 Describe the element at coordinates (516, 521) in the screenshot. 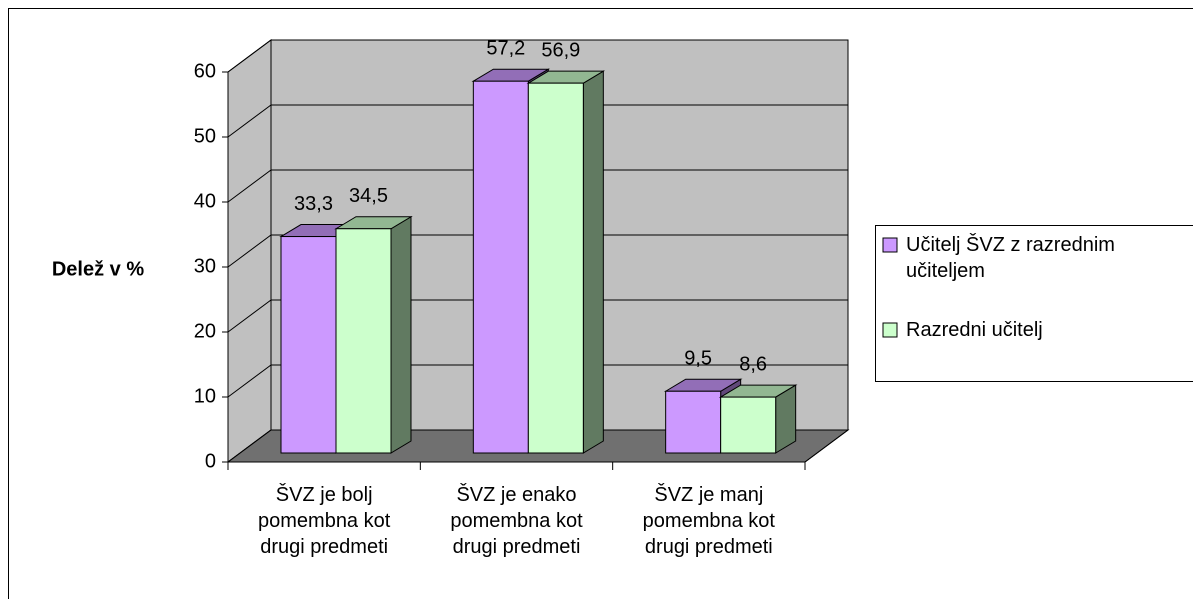

I see `x-tick-label: ŠVZ je enako pomembna kot drugi predmeti` at that location.